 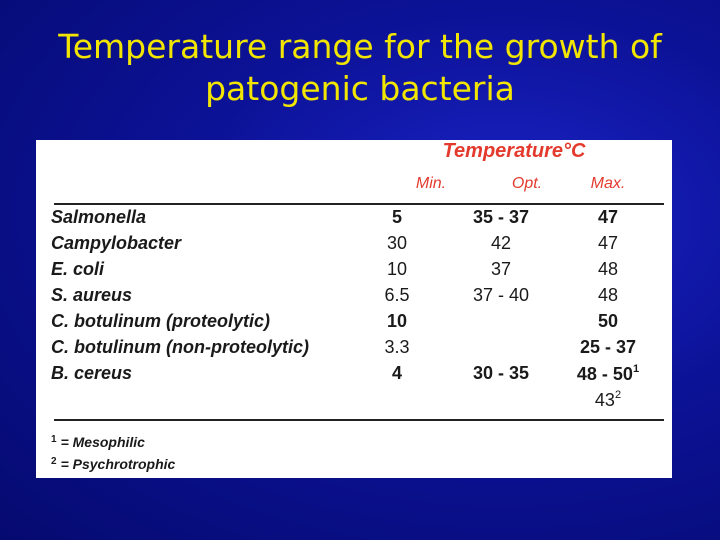 What do you see at coordinates (608, 321) in the screenshot?
I see `max-value: 50` at bounding box center [608, 321].